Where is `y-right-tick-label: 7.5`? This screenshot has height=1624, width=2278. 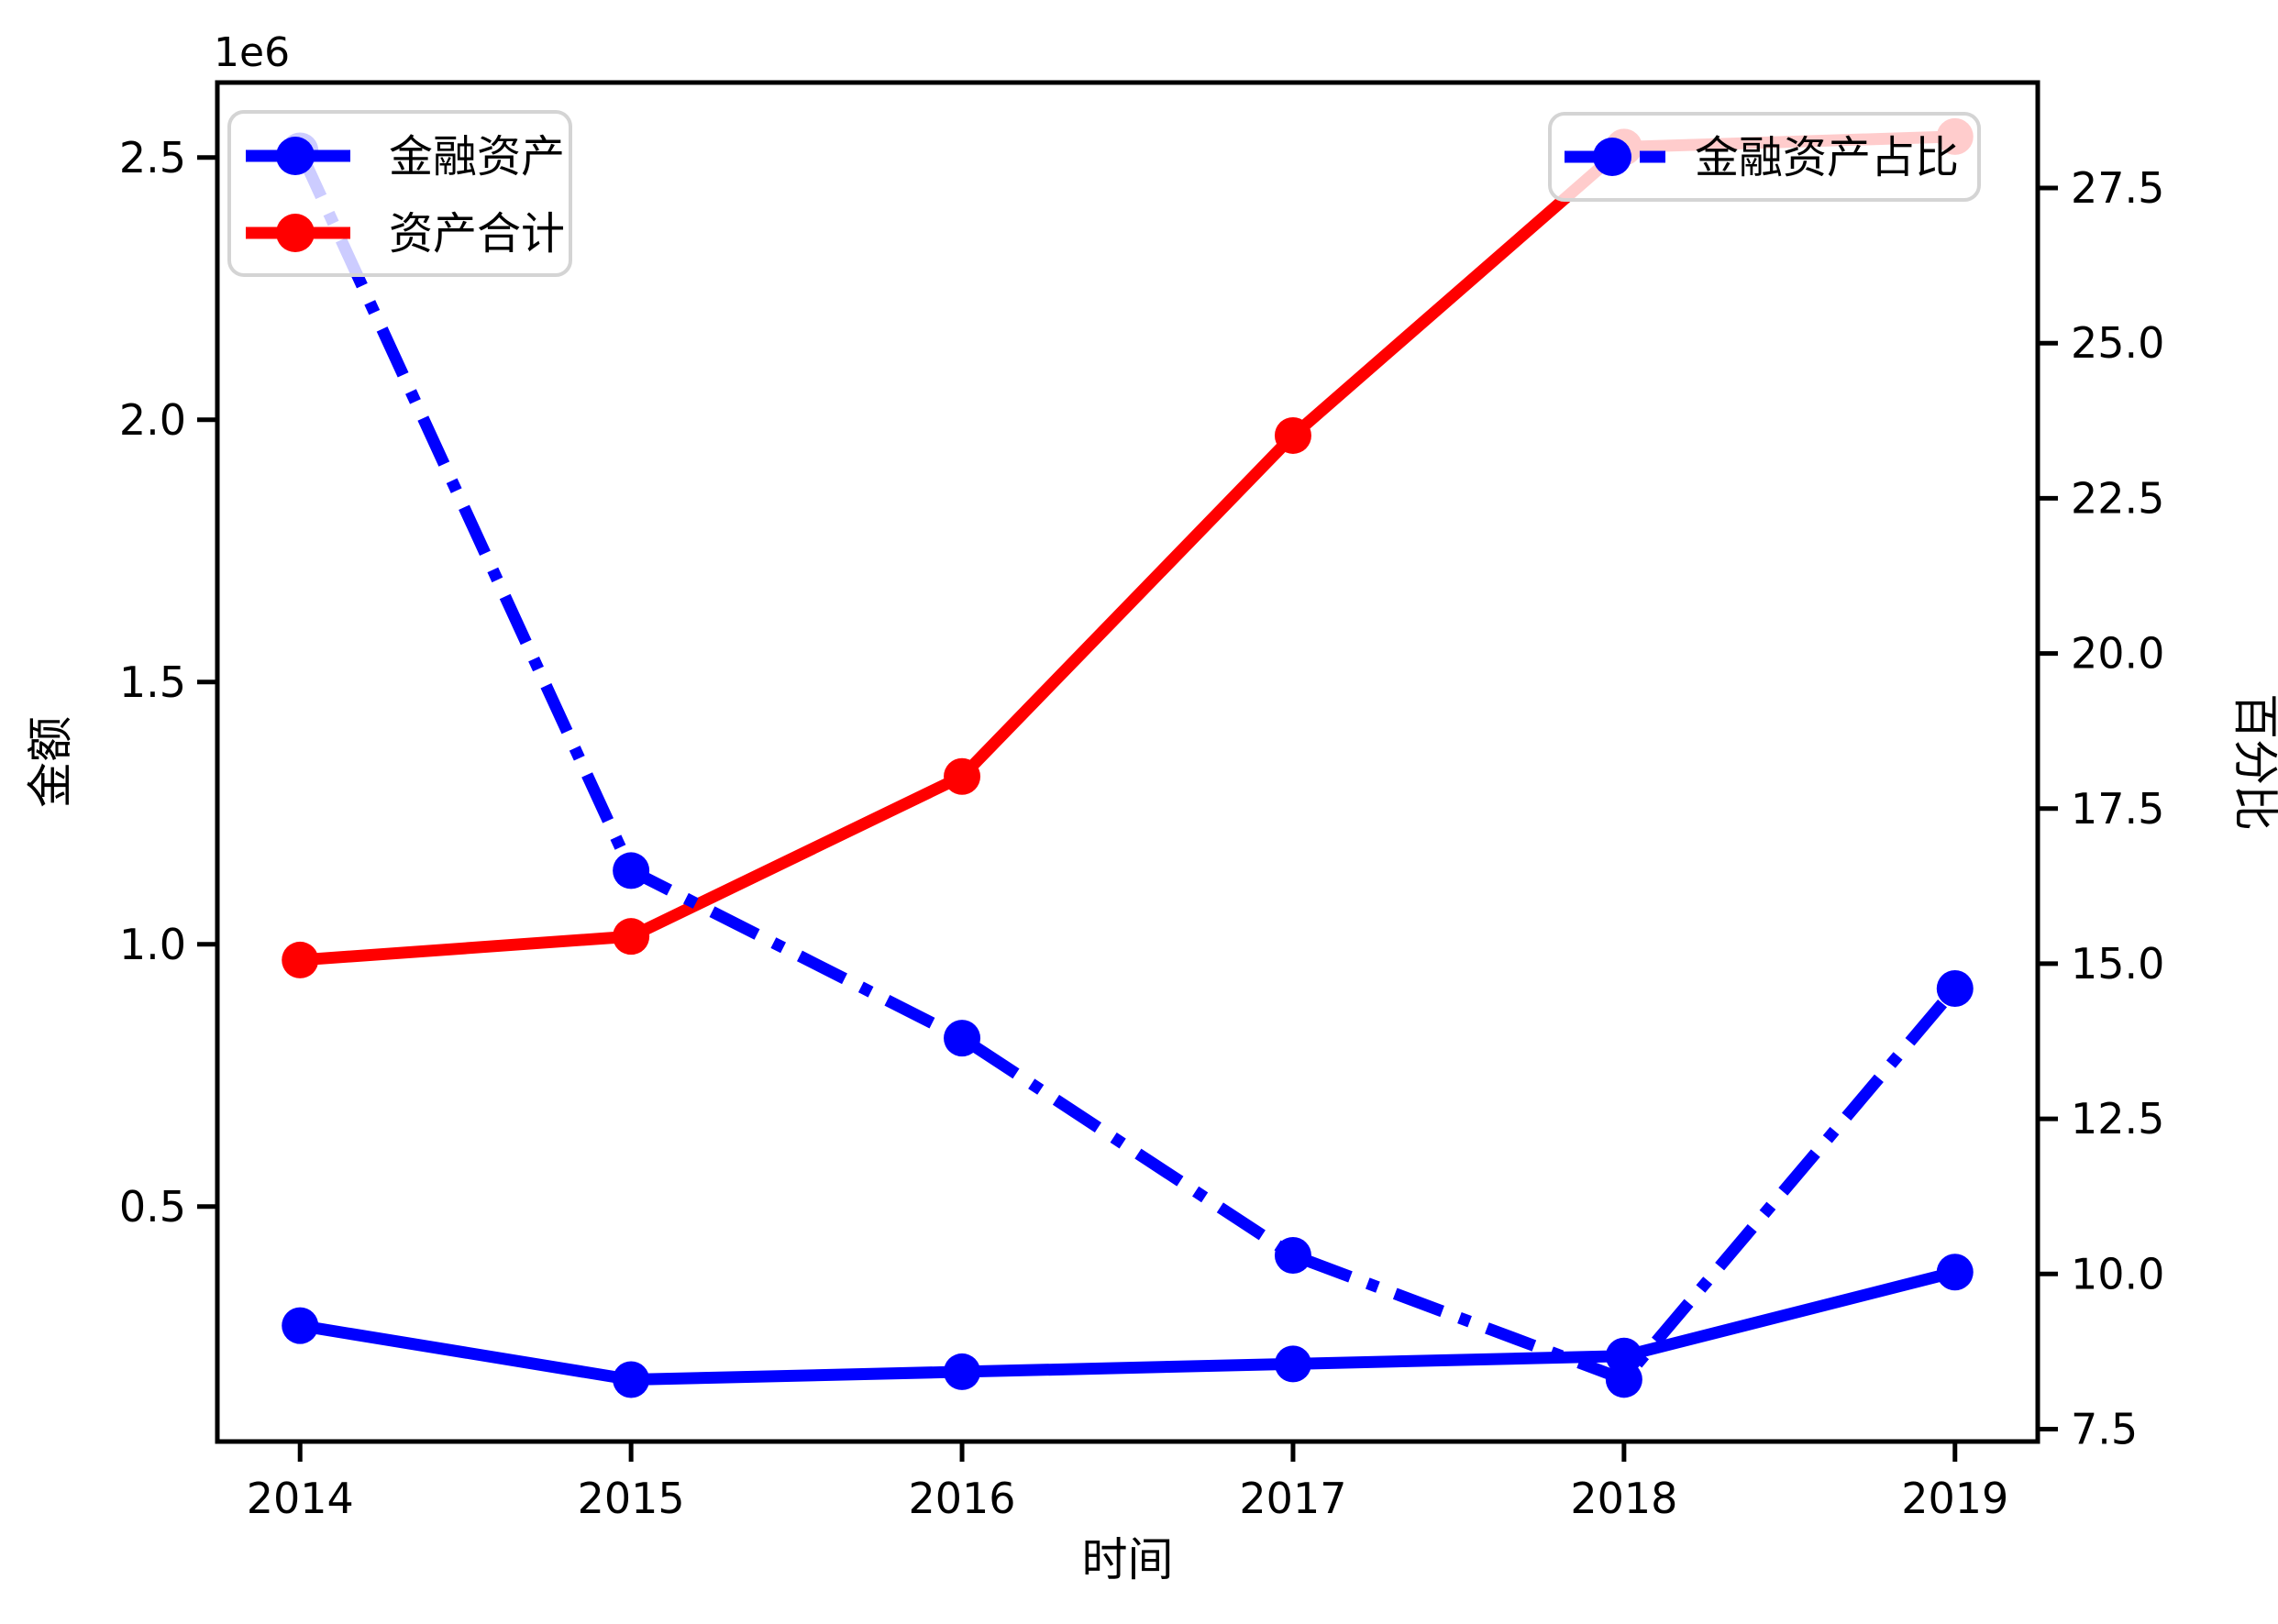 y-right-tick-label: 7.5 is located at coordinates (2104, 1428).